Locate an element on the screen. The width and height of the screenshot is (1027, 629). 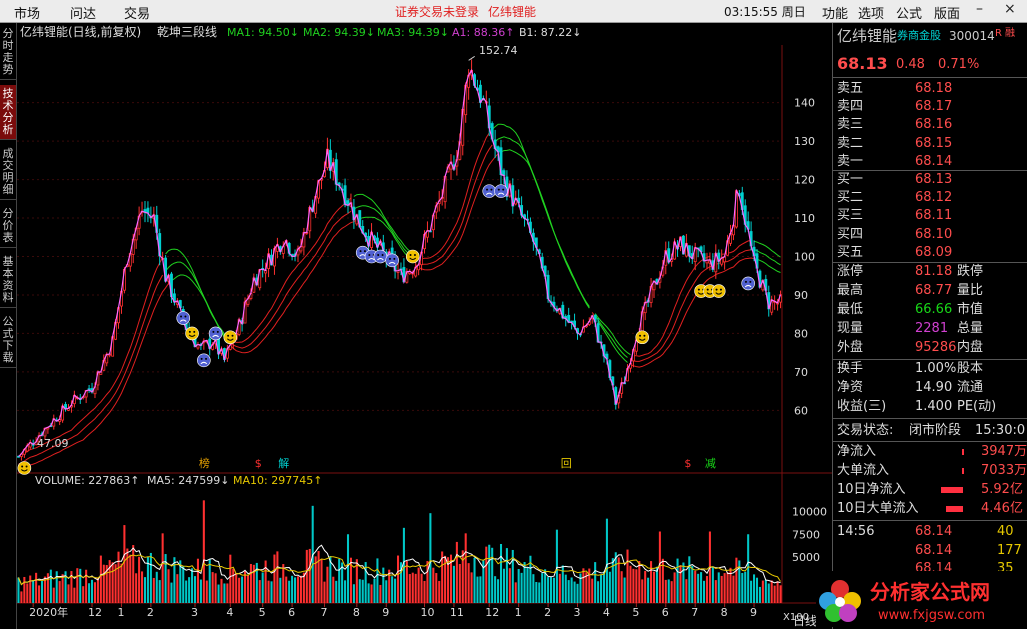
bid-price: 68.09 is located at coordinates (934, 252).